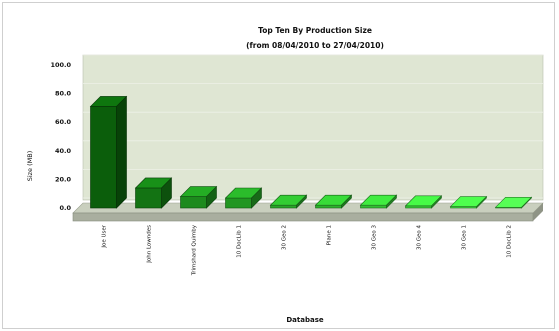 The width and height of the screenshot is (559, 331). Describe the element at coordinates (240, 241) in the screenshot. I see `x-tick-label: 10 DocLib 1` at that location.